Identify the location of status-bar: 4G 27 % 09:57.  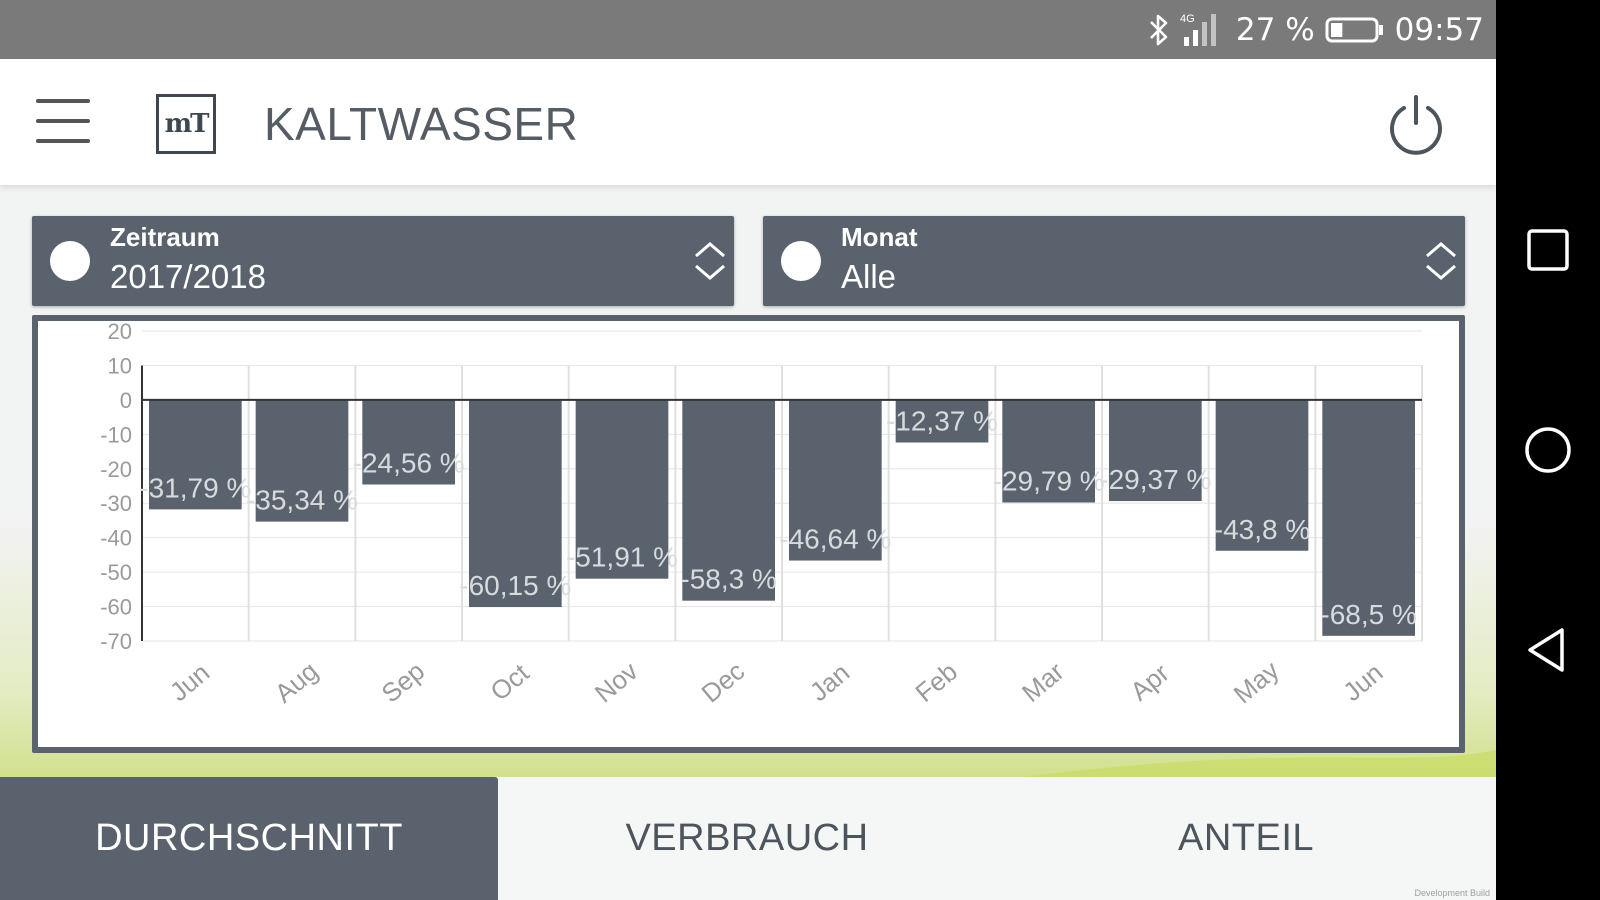
(748, 29).